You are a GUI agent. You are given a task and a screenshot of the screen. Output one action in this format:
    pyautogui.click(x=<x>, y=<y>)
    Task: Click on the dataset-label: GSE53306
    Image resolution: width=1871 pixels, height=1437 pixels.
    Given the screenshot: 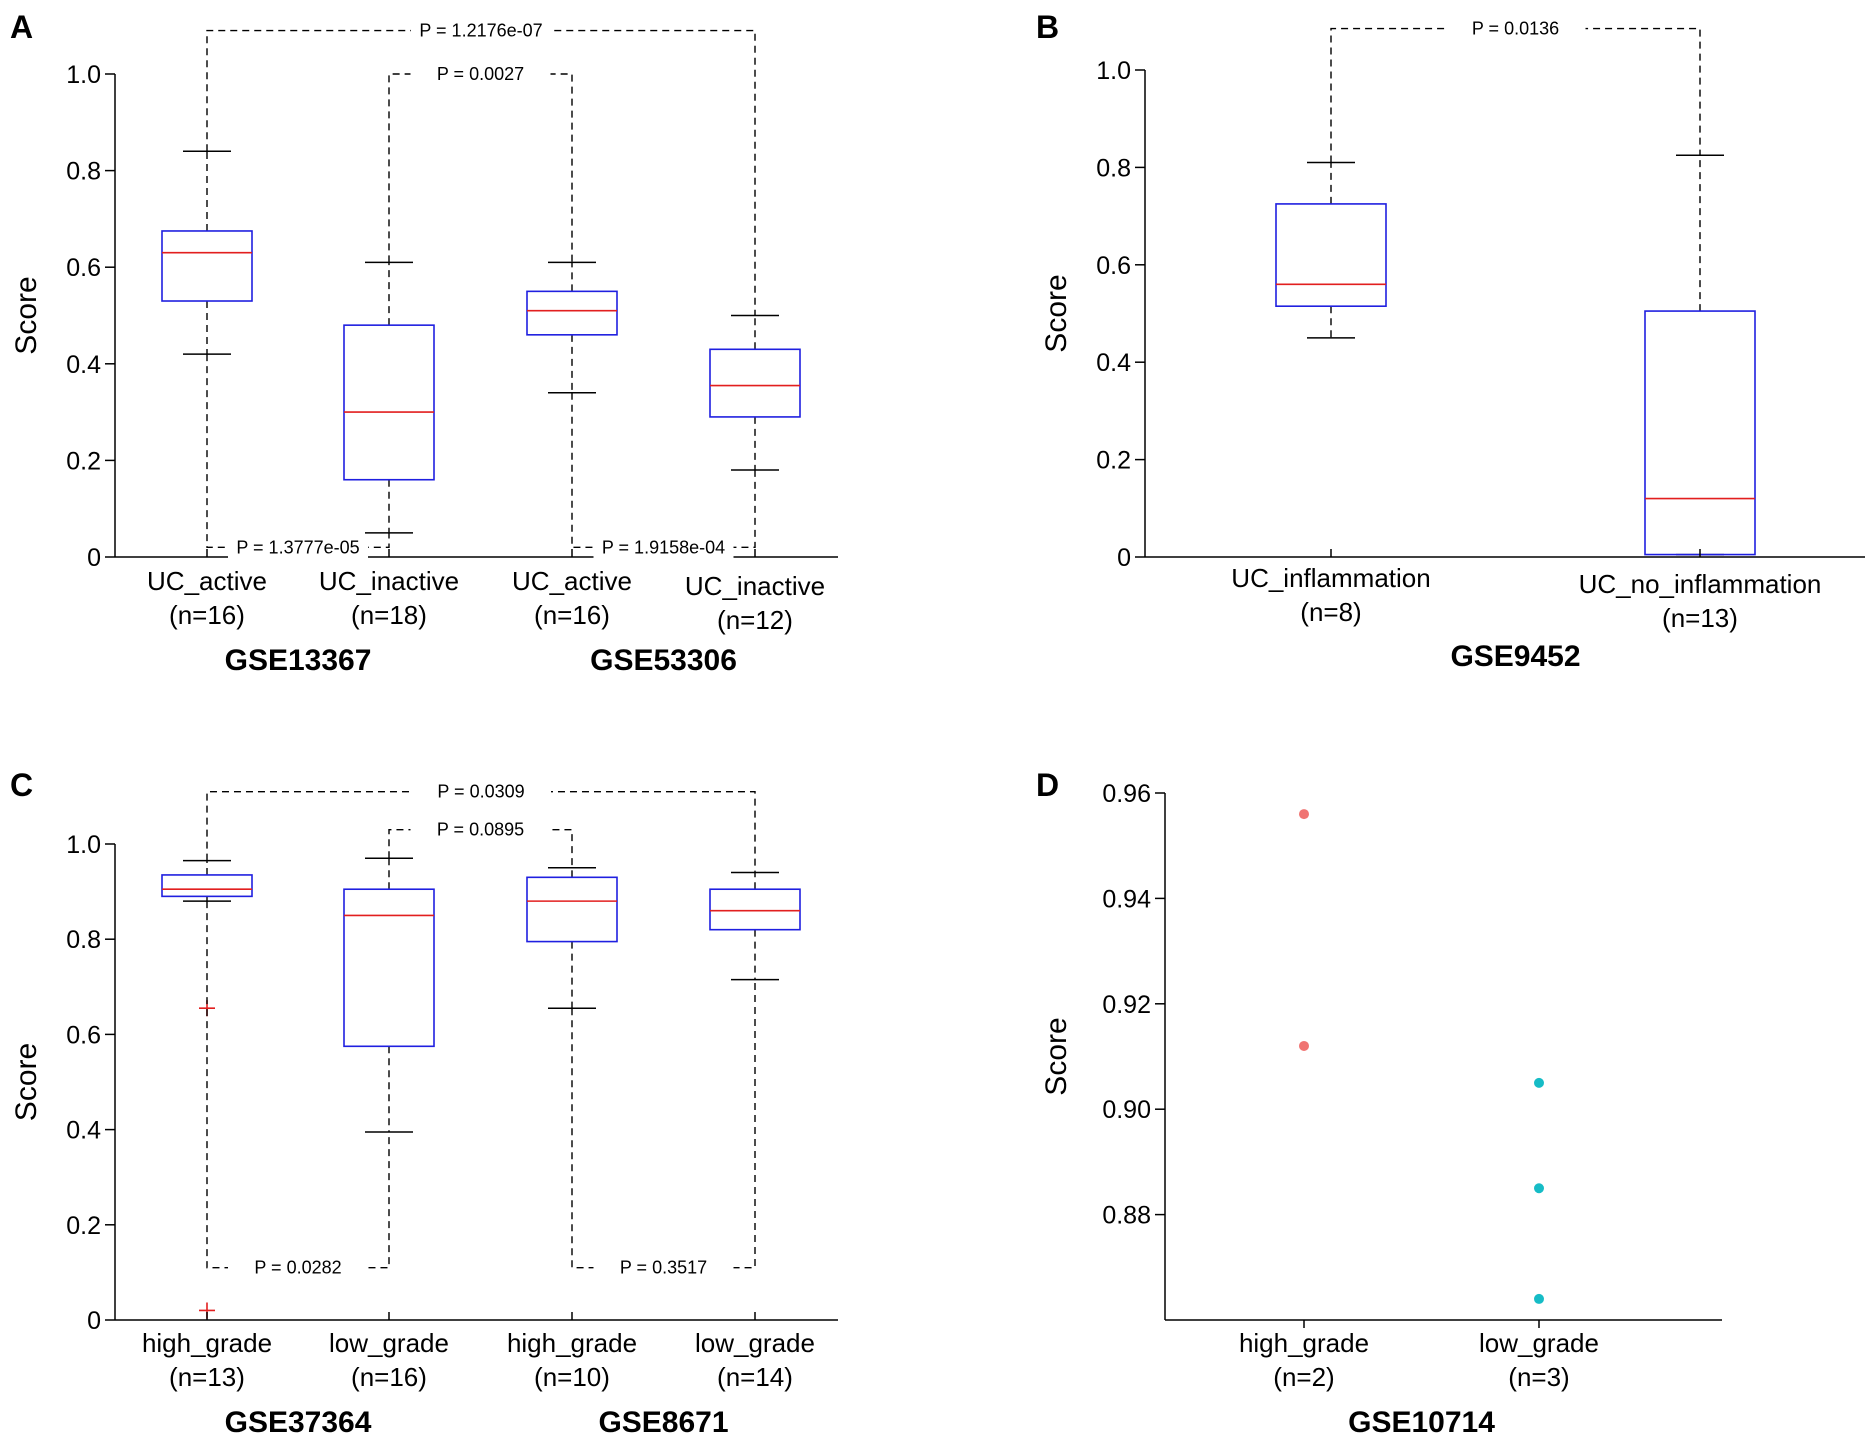 What is the action you would take?
    pyautogui.click(x=663, y=660)
    